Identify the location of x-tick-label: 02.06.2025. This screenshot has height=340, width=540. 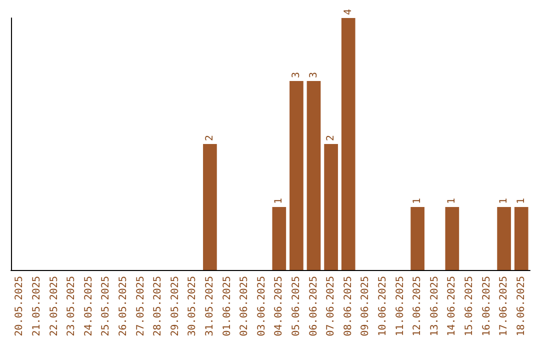
(244, 306).